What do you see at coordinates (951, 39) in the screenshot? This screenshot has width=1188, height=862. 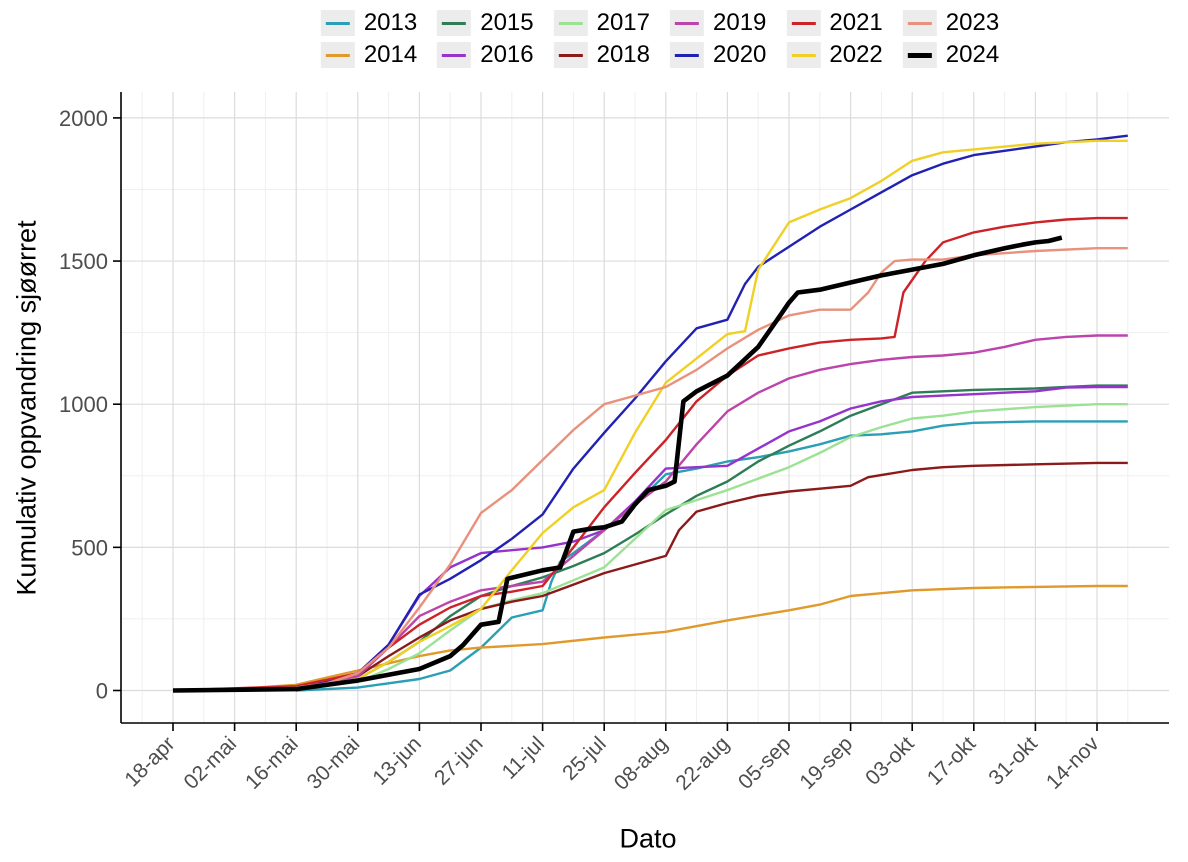 I see `legend-column: 2023 2024` at bounding box center [951, 39].